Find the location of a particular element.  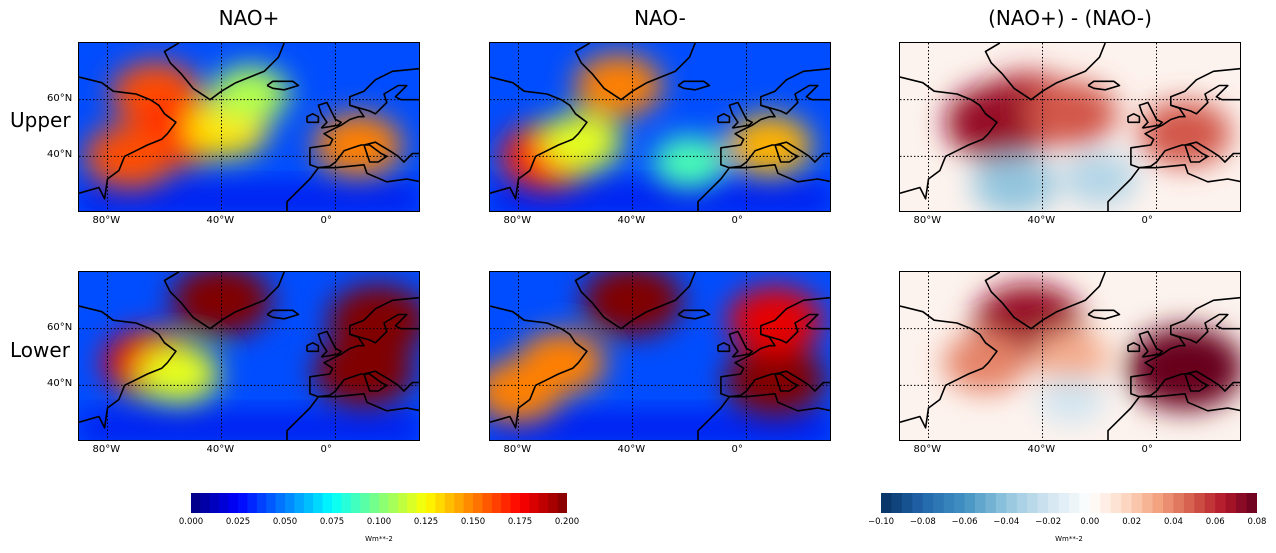

colorbar-tick-label: −0.06 is located at coordinates (965, 522).